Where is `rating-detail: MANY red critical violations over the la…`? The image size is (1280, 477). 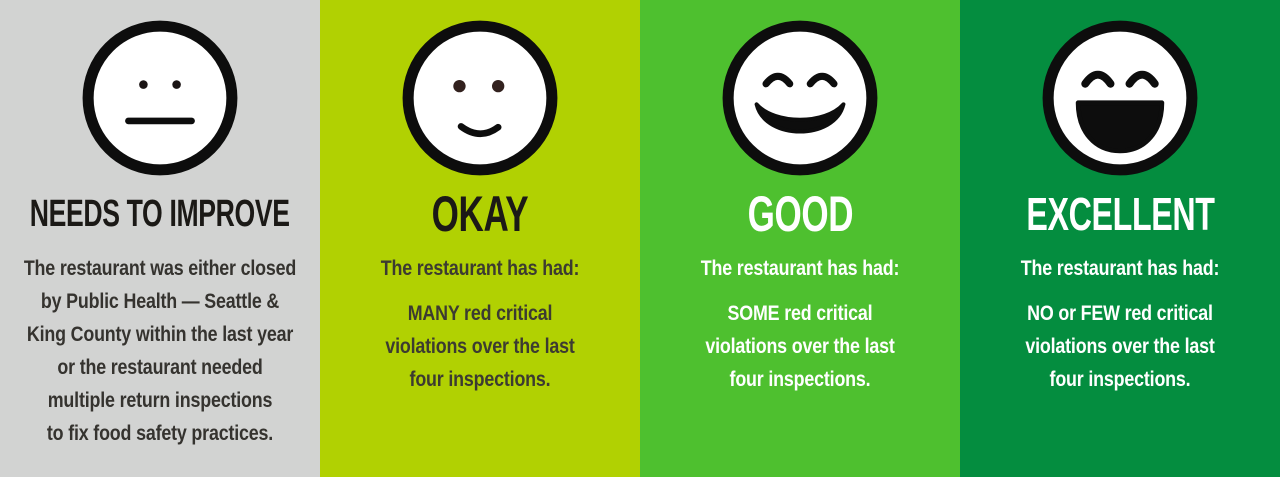 rating-detail: MANY red critical violations over the la… is located at coordinates (480, 346).